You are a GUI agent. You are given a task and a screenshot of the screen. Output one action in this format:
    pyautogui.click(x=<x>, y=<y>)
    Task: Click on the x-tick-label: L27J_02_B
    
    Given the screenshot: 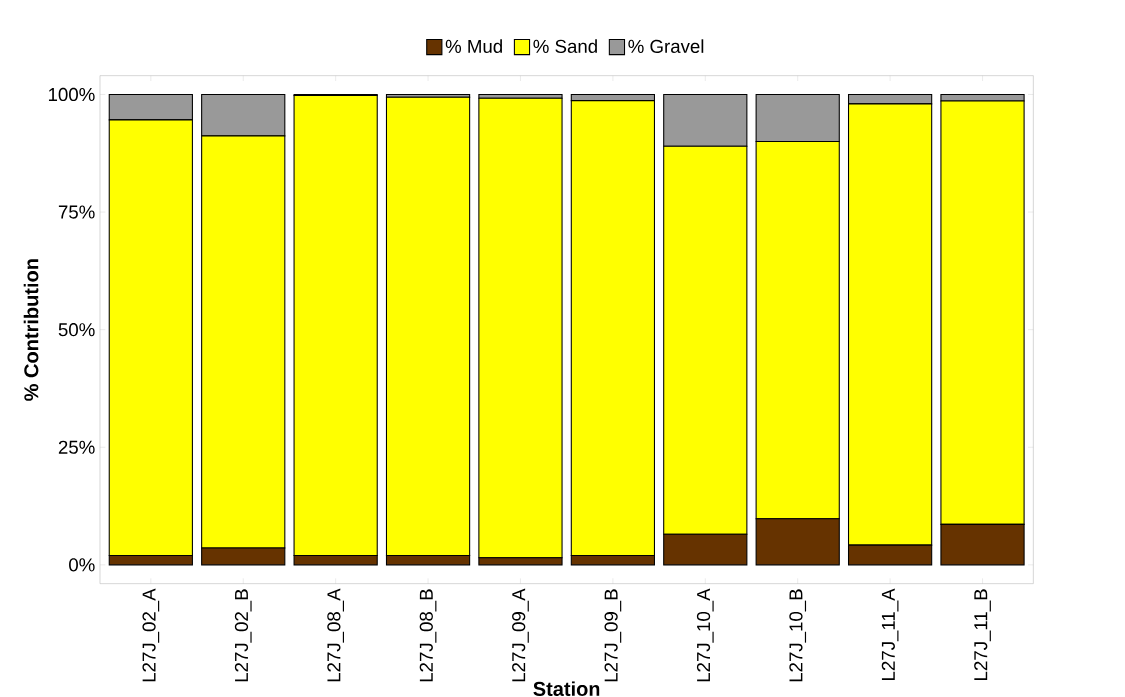 What is the action you would take?
    pyautogui.click(x=243, y=635)
    